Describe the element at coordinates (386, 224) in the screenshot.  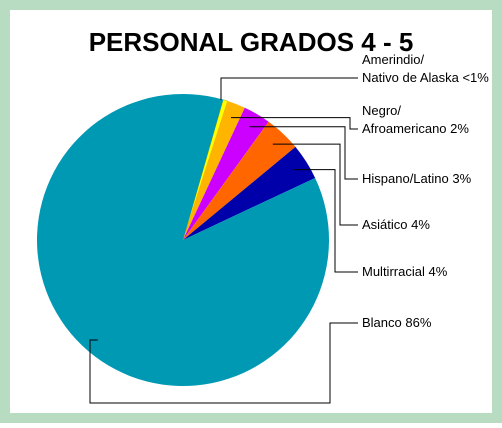
I see `label-line: Asiático` at that location.